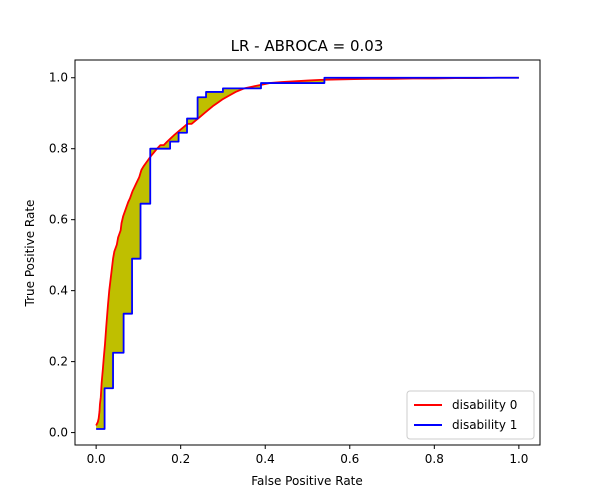 The width and height of the screenshot is (600, 500). What do you see at coordinates (58, 291) in the screenshot?
I see `y-tick-label: 0.4` at bounding box center [58, 291].